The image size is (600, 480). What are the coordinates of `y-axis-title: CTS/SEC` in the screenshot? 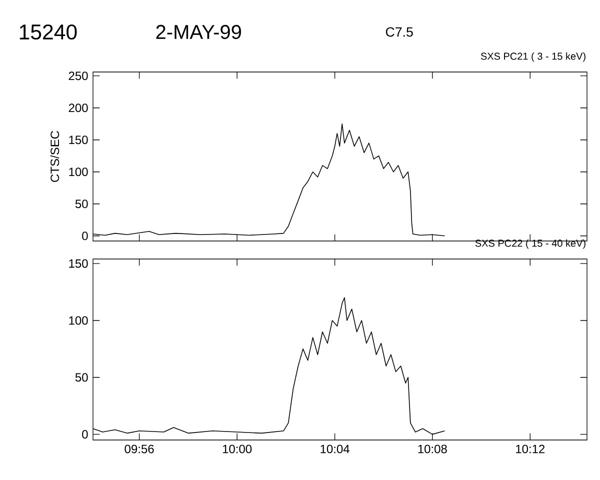 It's located at (55, 156).